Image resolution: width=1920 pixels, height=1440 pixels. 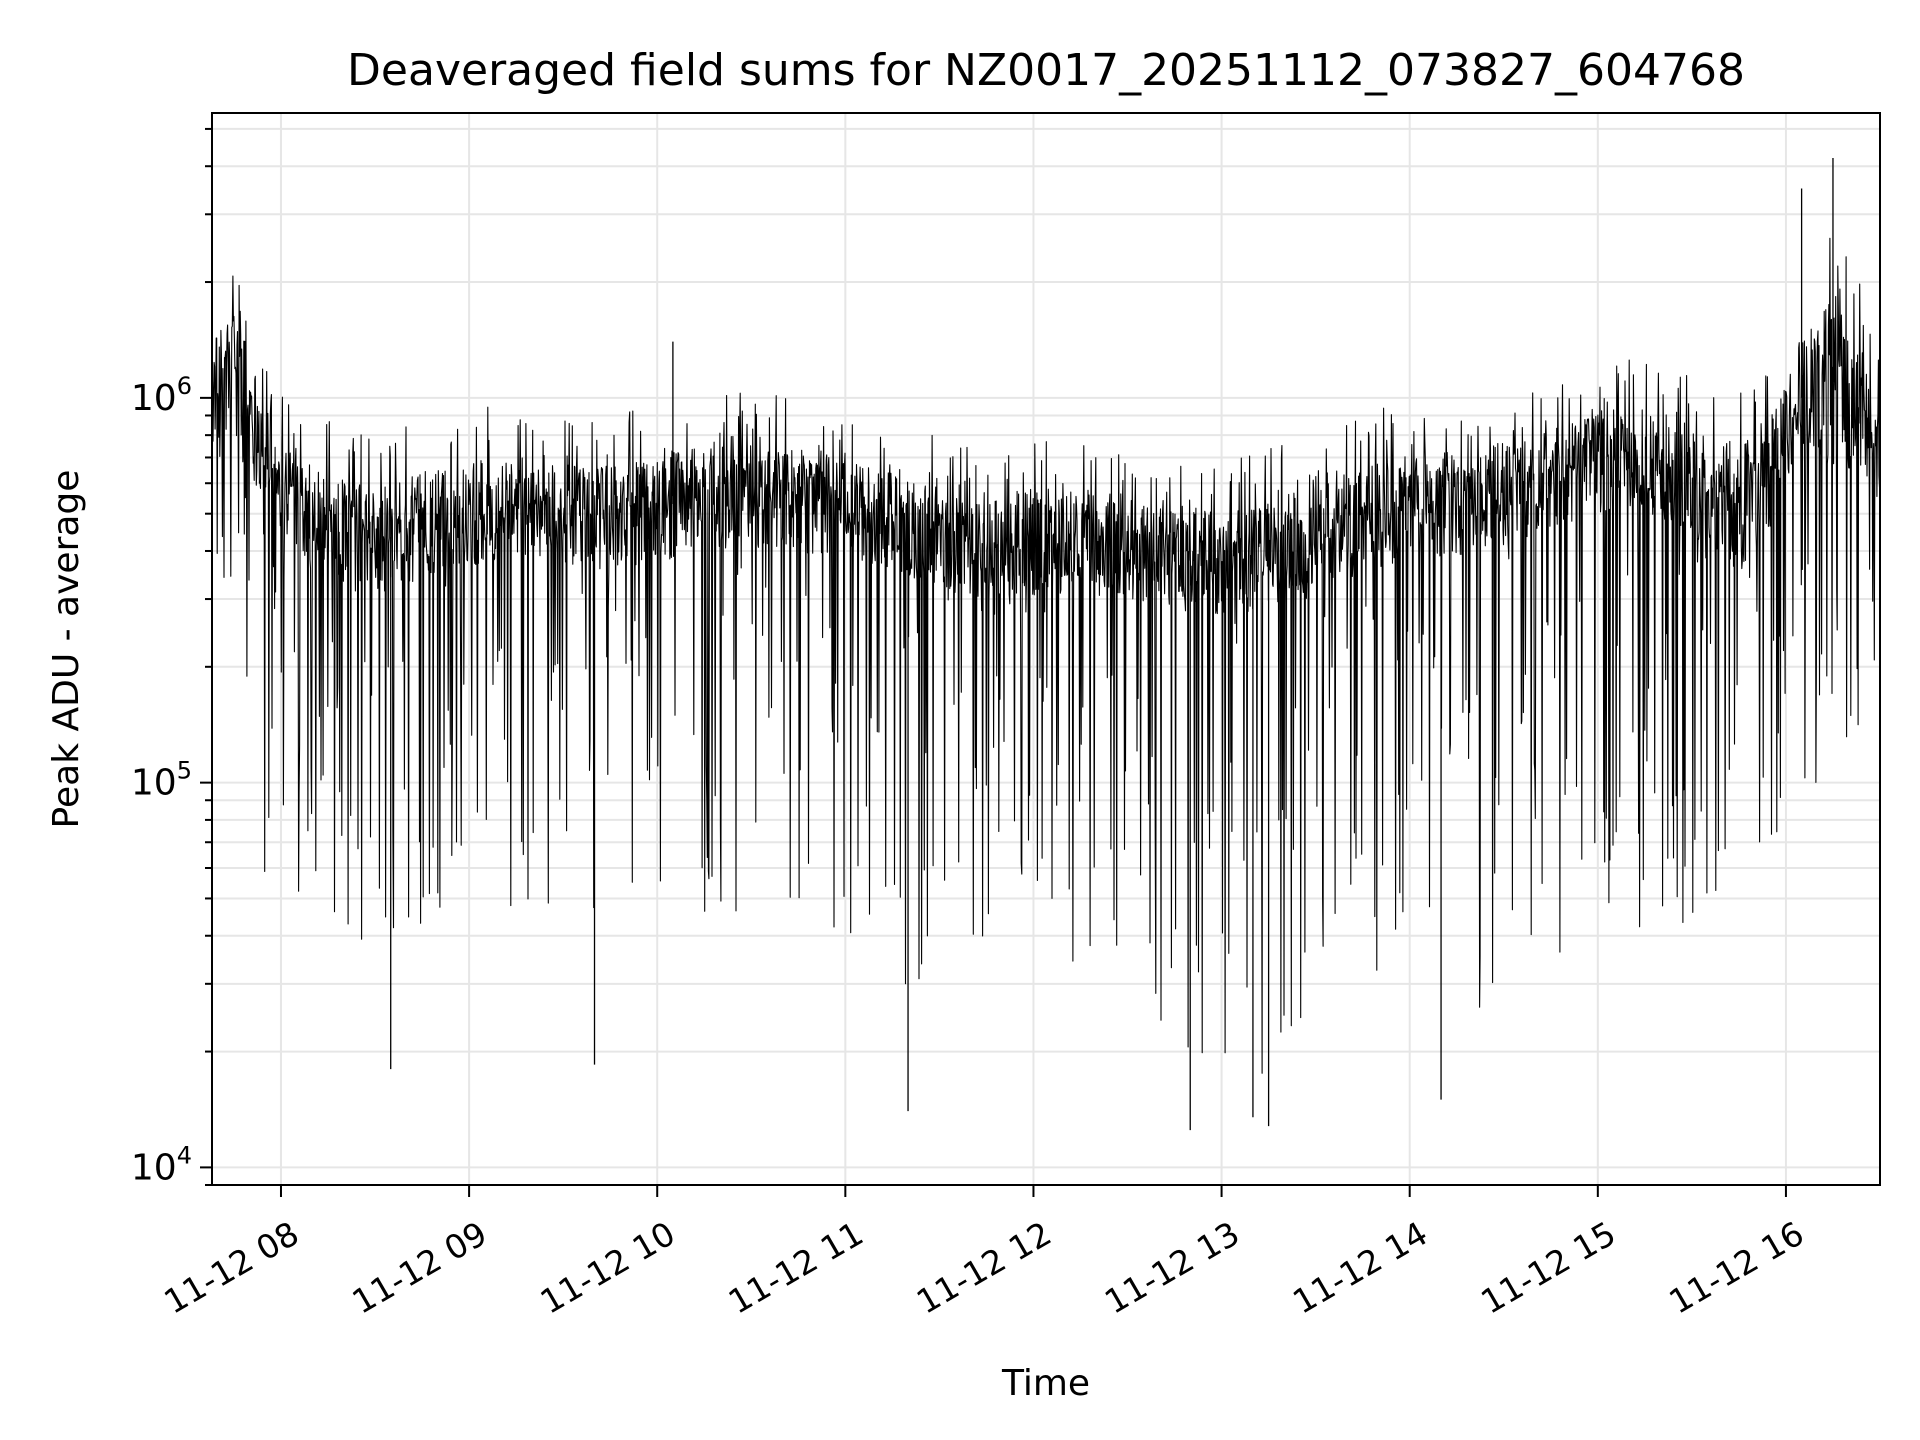 I want to click on x-axis-label: Time, so click(x=1045, y=1383).